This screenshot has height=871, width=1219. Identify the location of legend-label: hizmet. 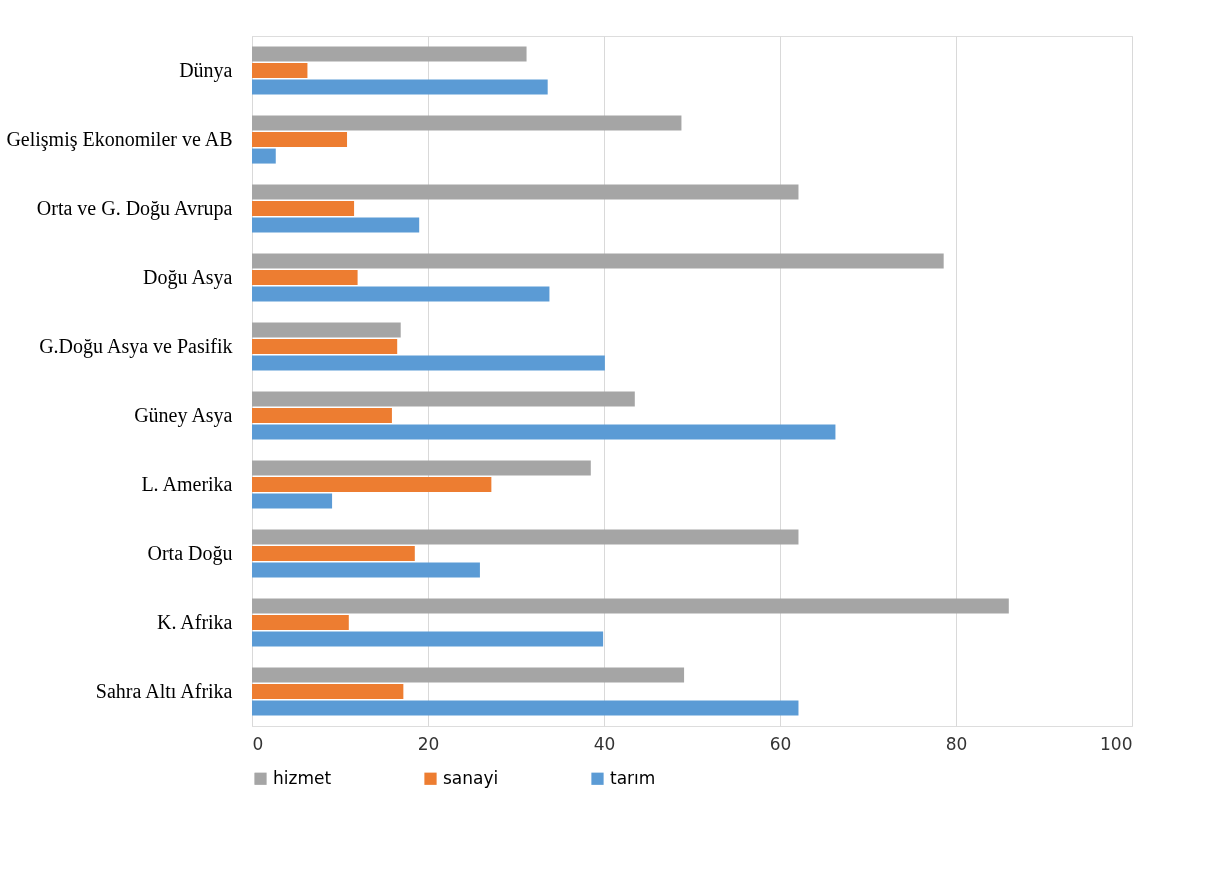
(302, 777).